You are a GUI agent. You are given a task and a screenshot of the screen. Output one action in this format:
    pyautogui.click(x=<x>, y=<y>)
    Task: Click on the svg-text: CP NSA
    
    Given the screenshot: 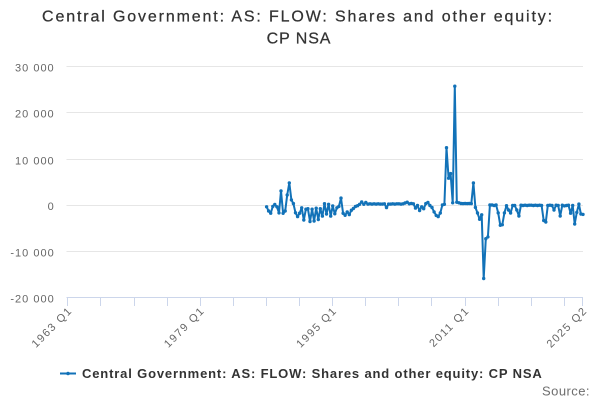 What is the action you would take?
    pyautogui.click(x=299, y=39)
    